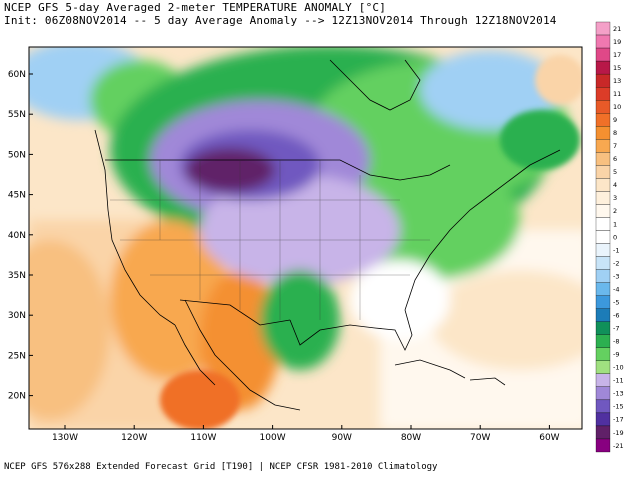 Image resolution: width=640 pixels, height=480 pixels. I want to click on lat-label-30n: 30N, so click(17, 316).